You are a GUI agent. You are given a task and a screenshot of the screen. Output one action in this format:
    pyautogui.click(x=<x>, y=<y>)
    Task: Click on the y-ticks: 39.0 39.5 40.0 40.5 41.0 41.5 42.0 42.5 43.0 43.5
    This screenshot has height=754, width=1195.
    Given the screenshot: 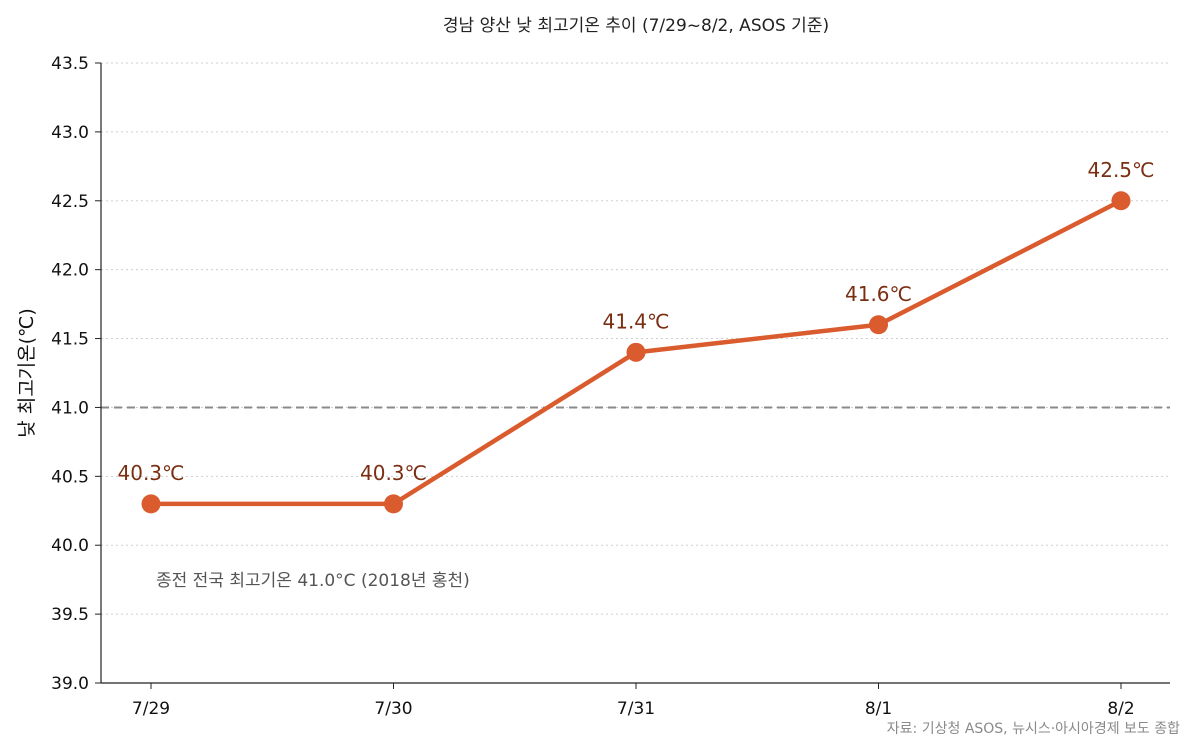 What is the action you would take?
    pyautogui.click(x=76, y=374)
    